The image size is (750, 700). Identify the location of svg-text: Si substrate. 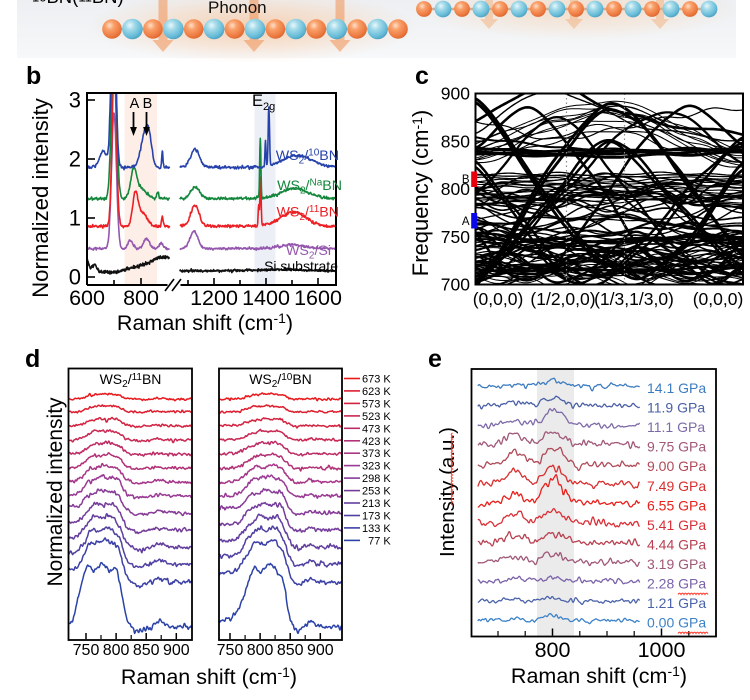
(301, 266).